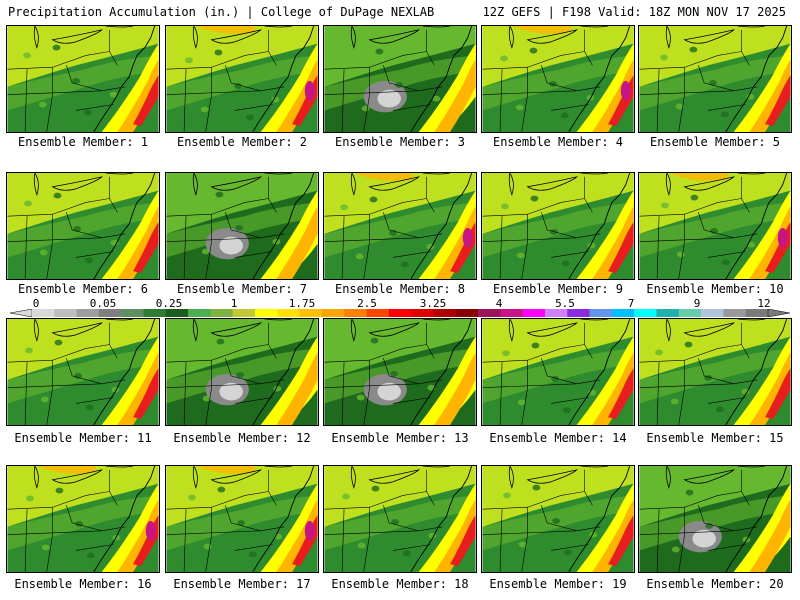 The height and width of the screenshot is (600, 800). Describe the element at coordinates (242, 230) in the screenshot. I see `precip-band-central` at that location.